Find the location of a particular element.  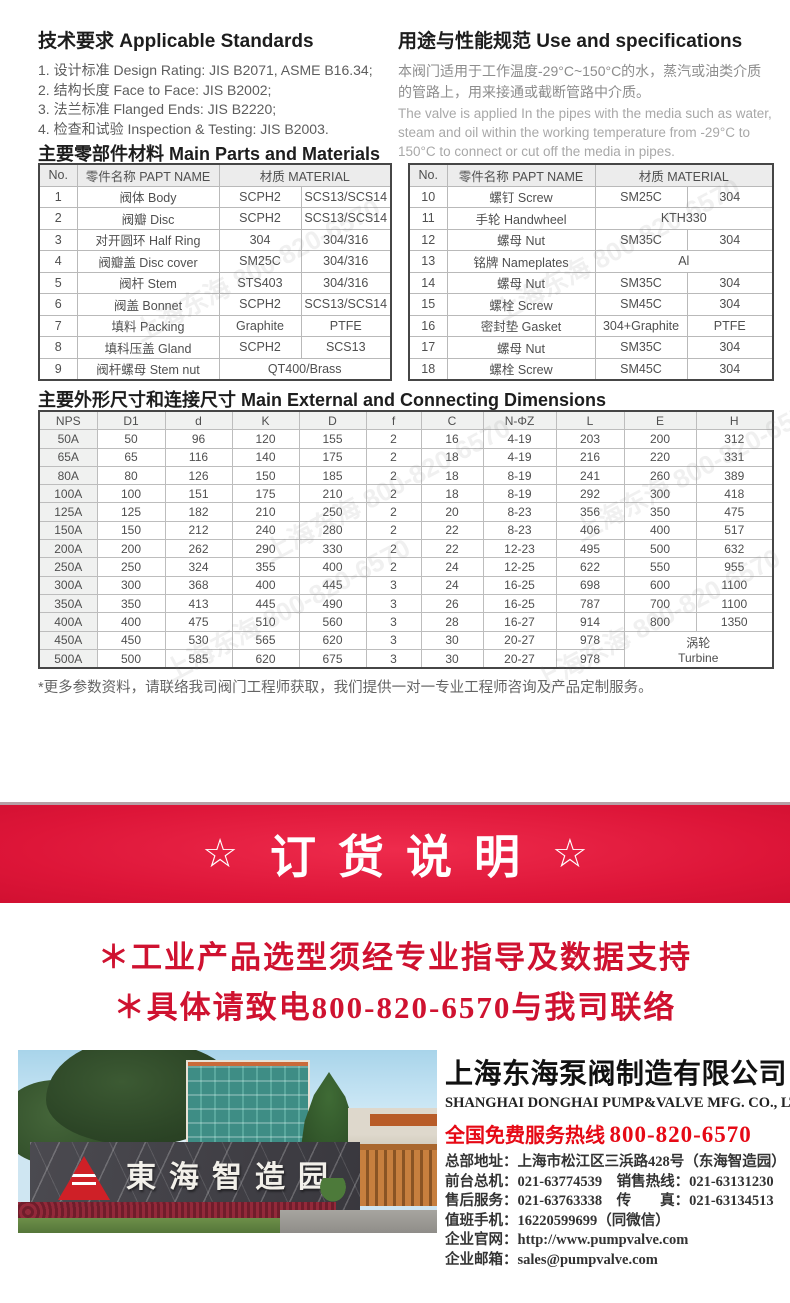

dimensions-cell: 65A is located at coordinates (68, 457).